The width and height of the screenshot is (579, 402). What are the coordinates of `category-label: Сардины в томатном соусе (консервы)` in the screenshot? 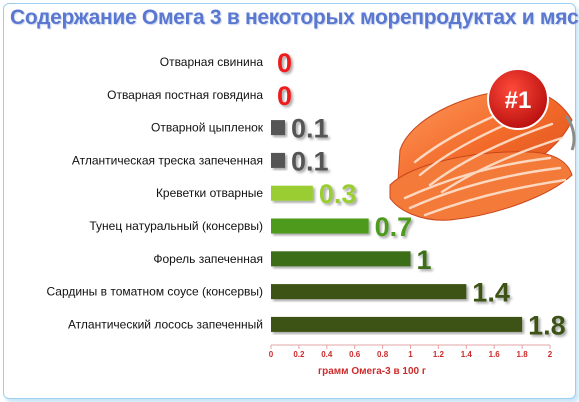 It's located at (154, 292).